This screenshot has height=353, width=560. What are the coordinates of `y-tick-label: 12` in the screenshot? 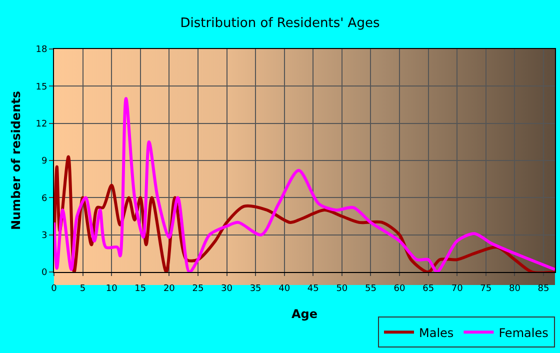 It's located at (42, 124).